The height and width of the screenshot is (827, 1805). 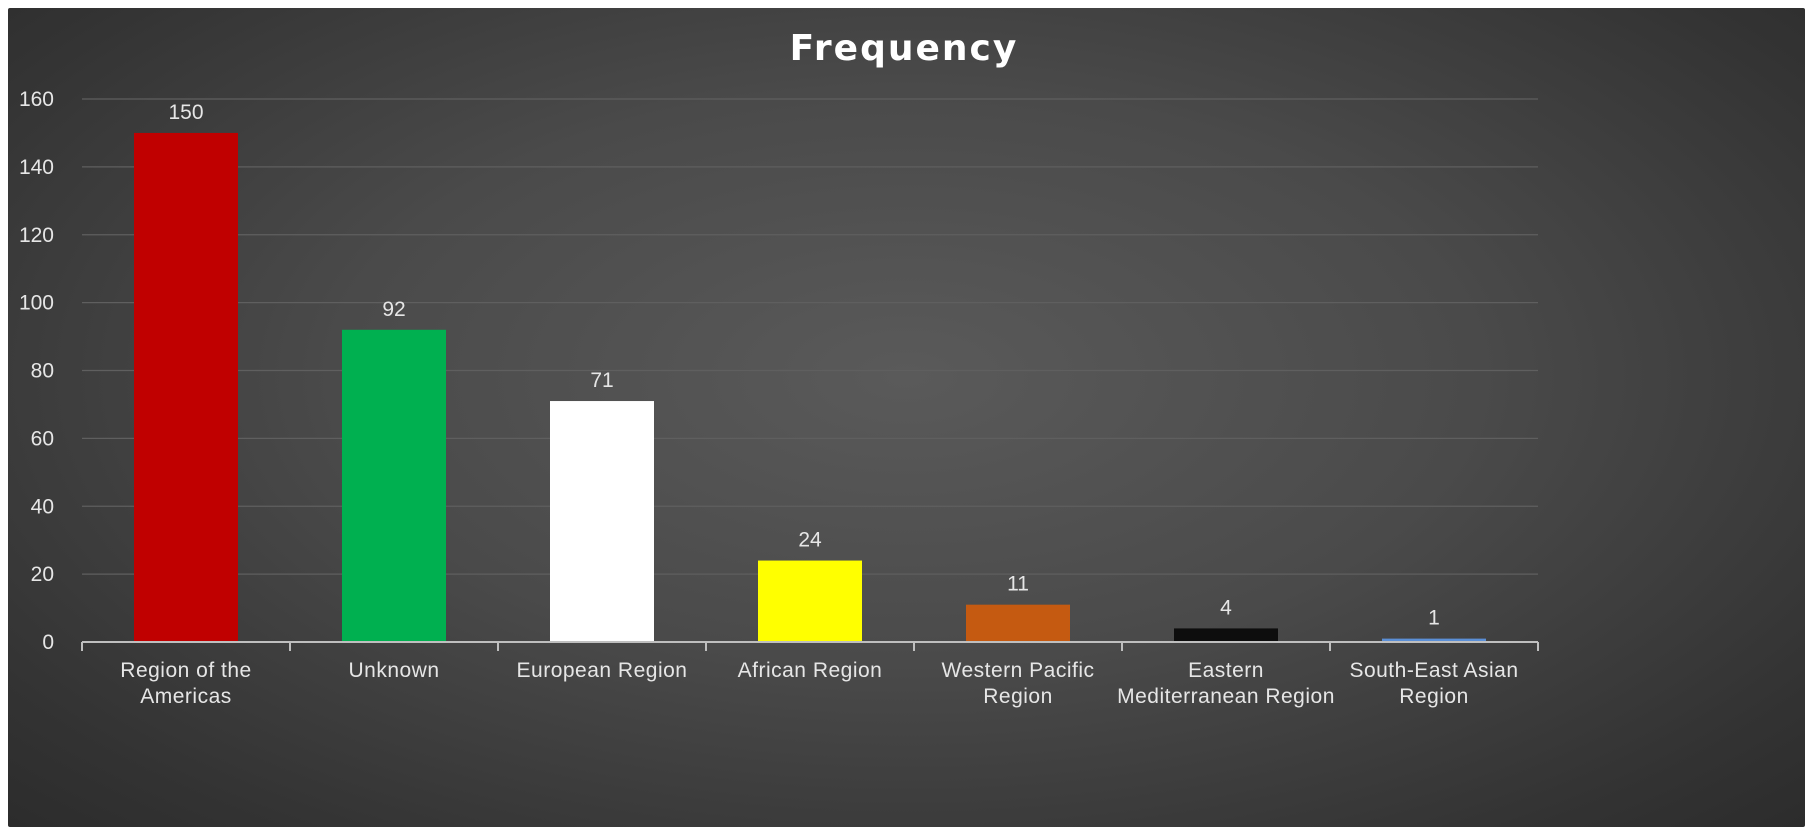 What do you see at coordinates (185, 112) in the screenshot?
I see `data-label: 150` at bounding box center [185, 112].